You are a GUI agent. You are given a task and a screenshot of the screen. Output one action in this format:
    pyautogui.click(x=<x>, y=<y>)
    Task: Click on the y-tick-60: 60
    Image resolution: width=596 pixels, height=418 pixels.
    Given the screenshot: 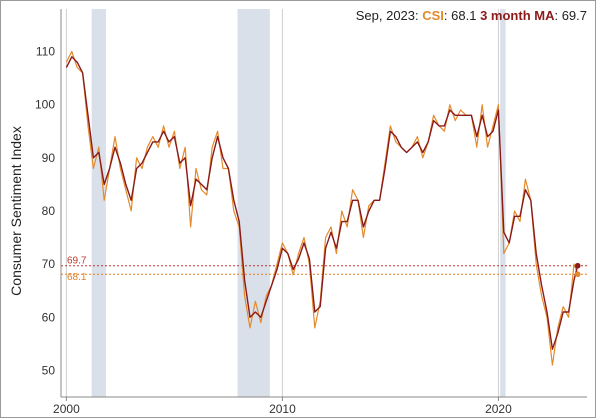 What is the action you would take?
    pyautogui.click(x=49, y=317)
    